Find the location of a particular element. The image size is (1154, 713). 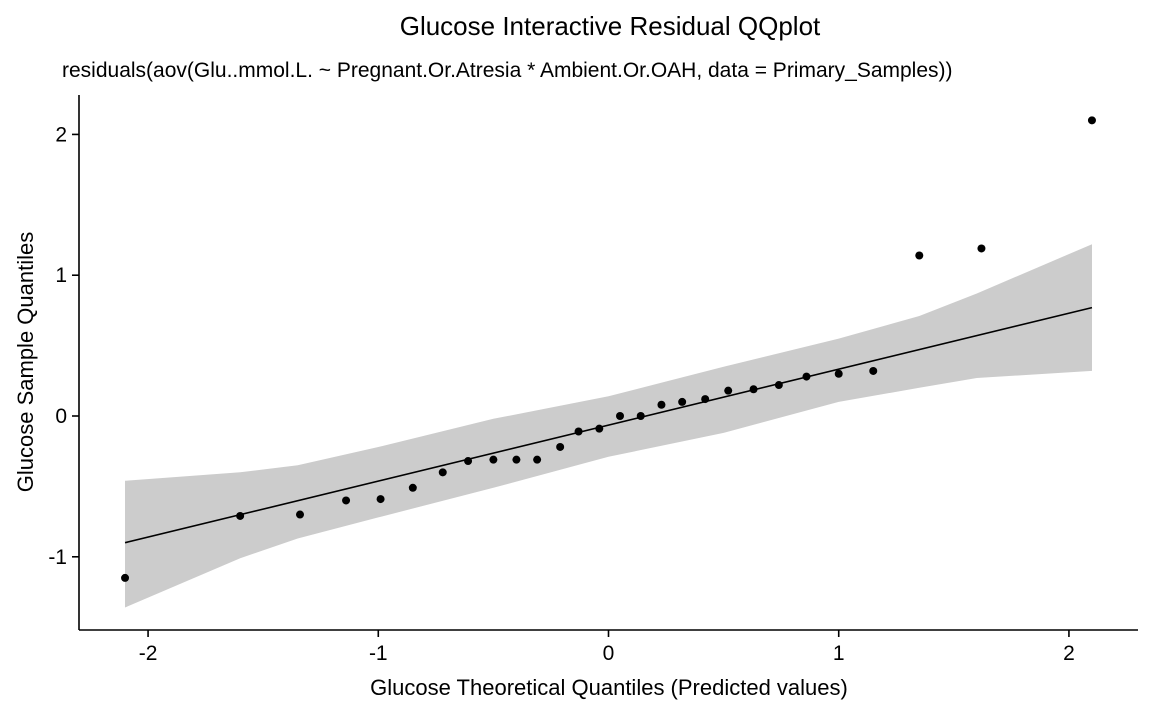

y-axis-label: Glucose Sample Quantiles is located at coordinates (25, 362).